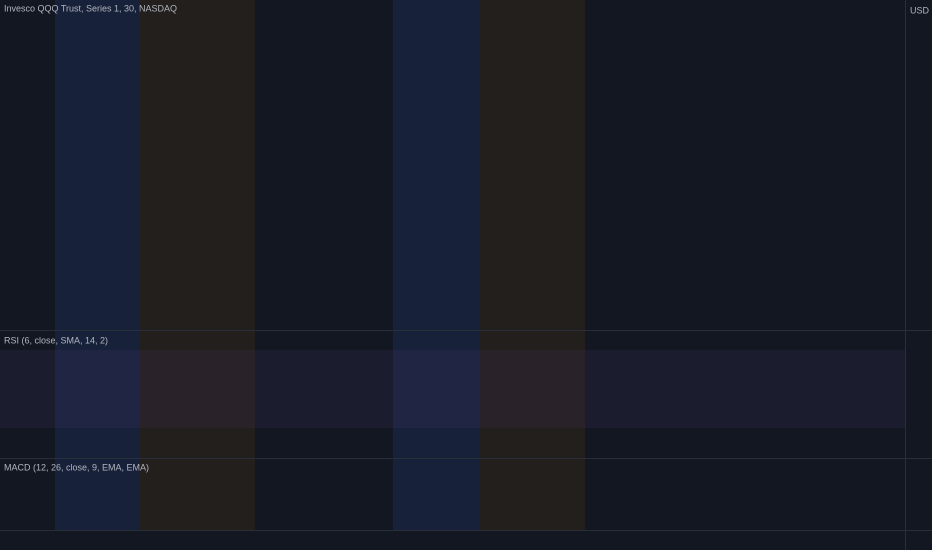 Image resolution: width=932 pixels, height=550 pixels. I want to click on currency: USD, so click(920, 10).